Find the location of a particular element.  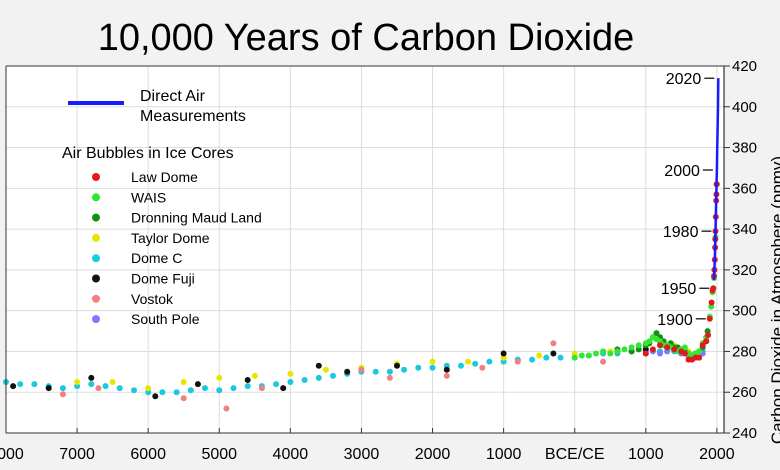

y-tick-label: 320 is located at coordinates (744, 270).